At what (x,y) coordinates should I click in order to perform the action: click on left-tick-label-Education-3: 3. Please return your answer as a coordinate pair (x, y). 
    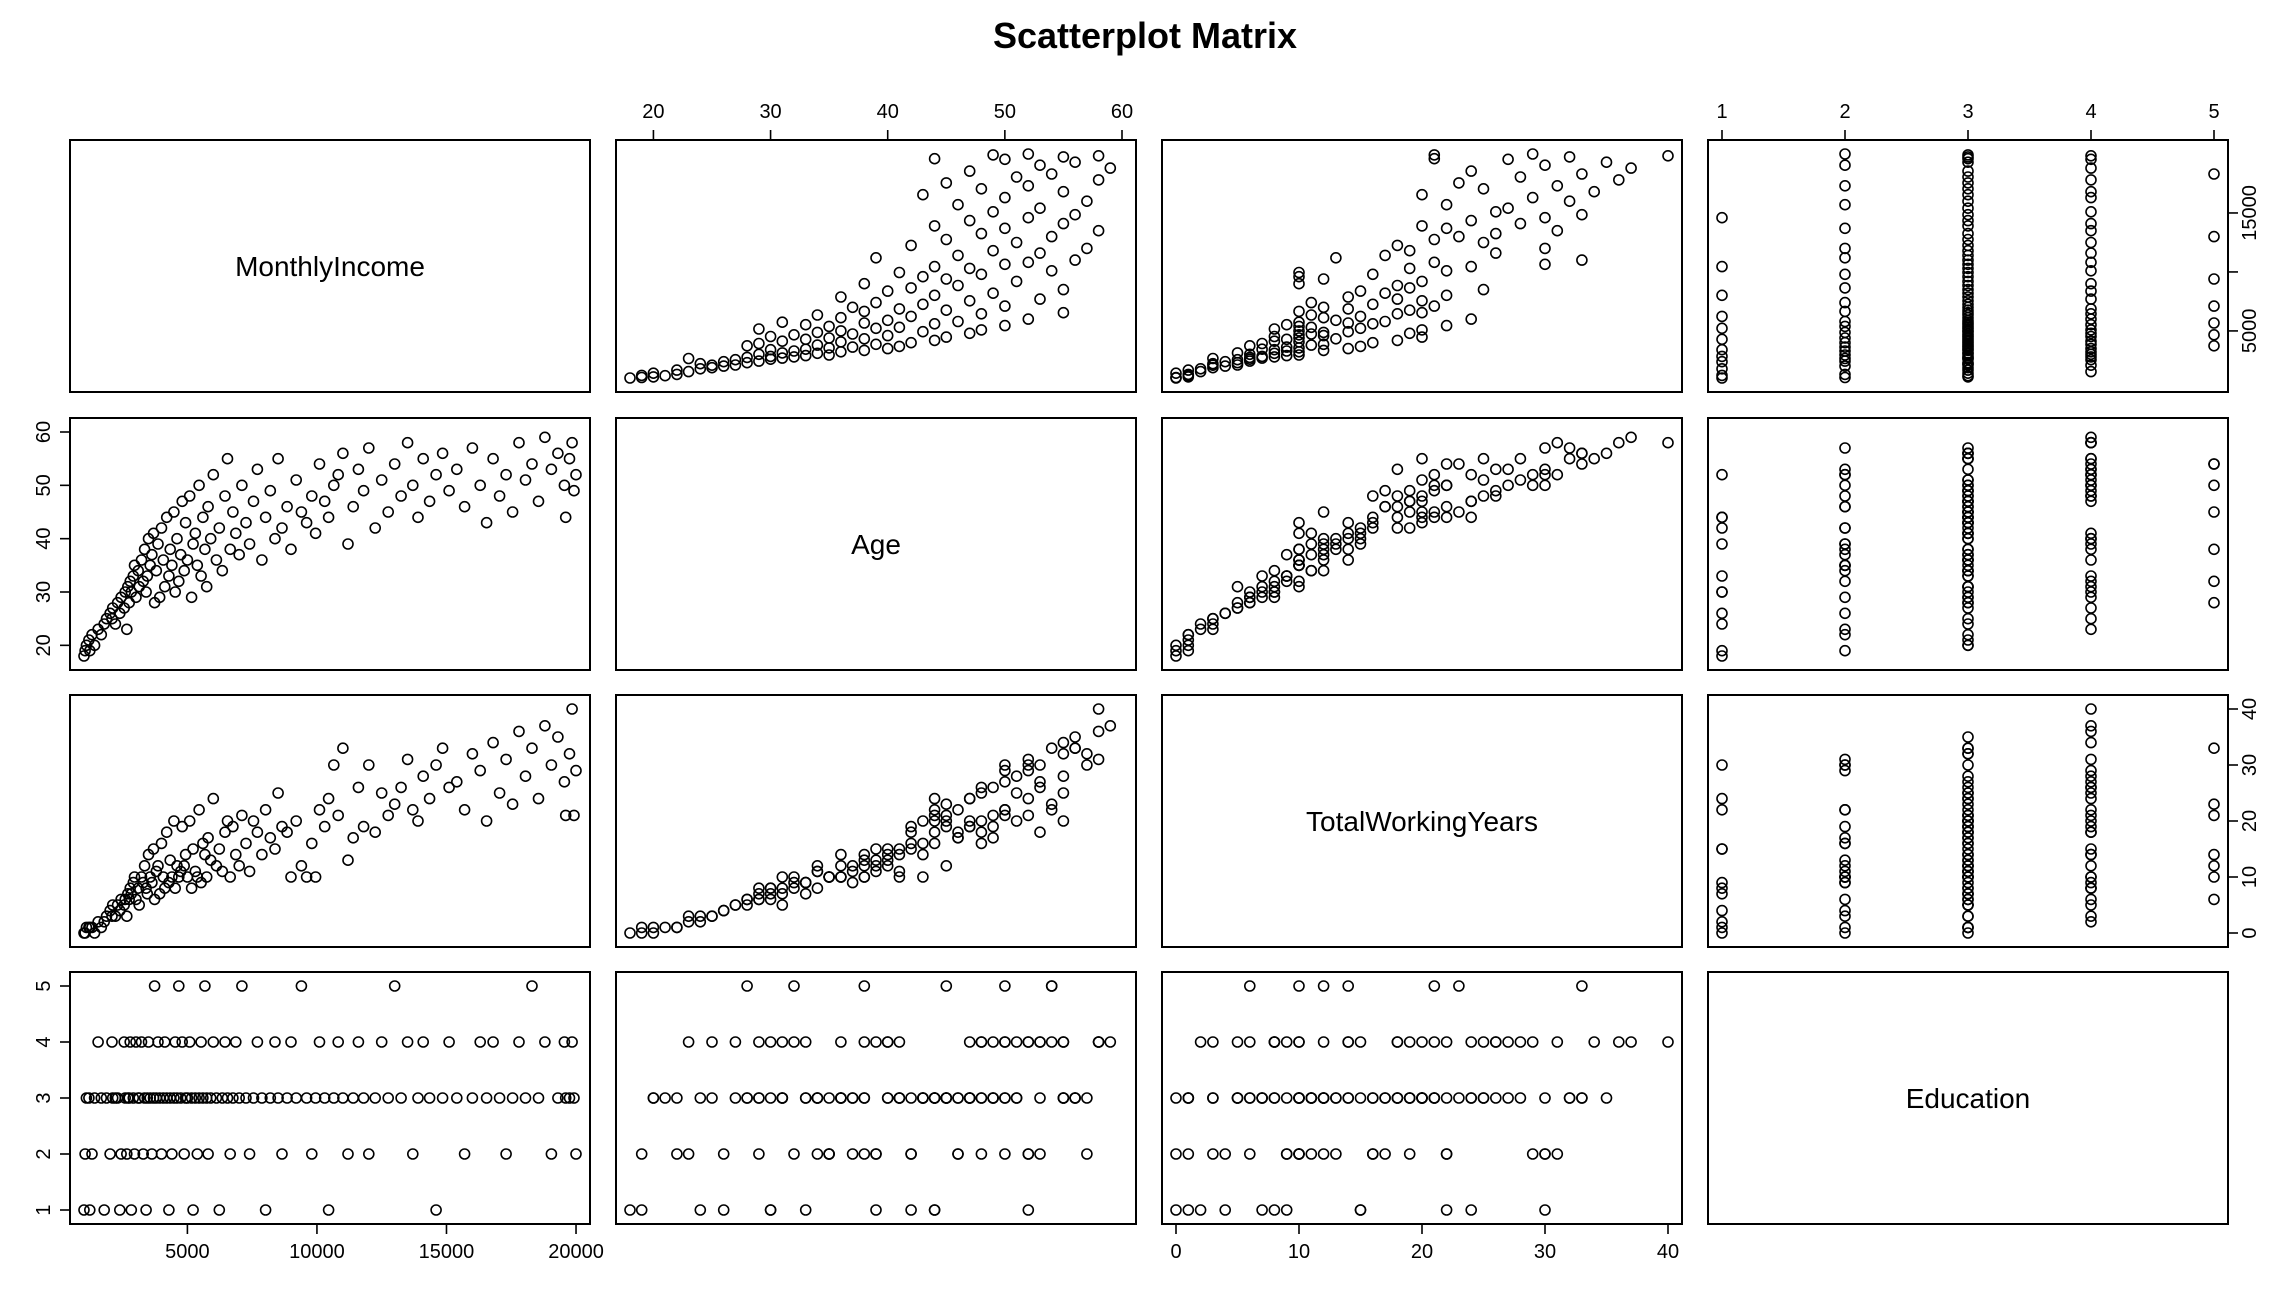
    Looking at the image, I should click on (44, 1097).